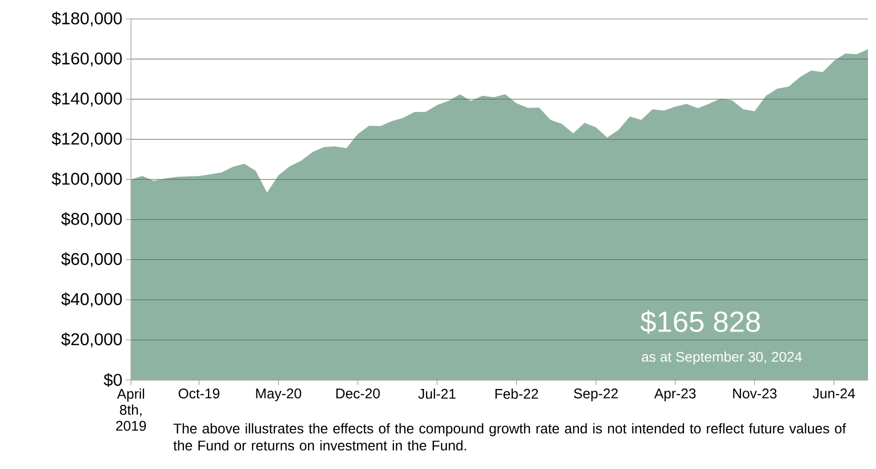 This screenshot has height=469, width=876. Describe the element at coordinates (199, 393) in the screenshot. I see `x-tick-label: Oct-19` at that location.